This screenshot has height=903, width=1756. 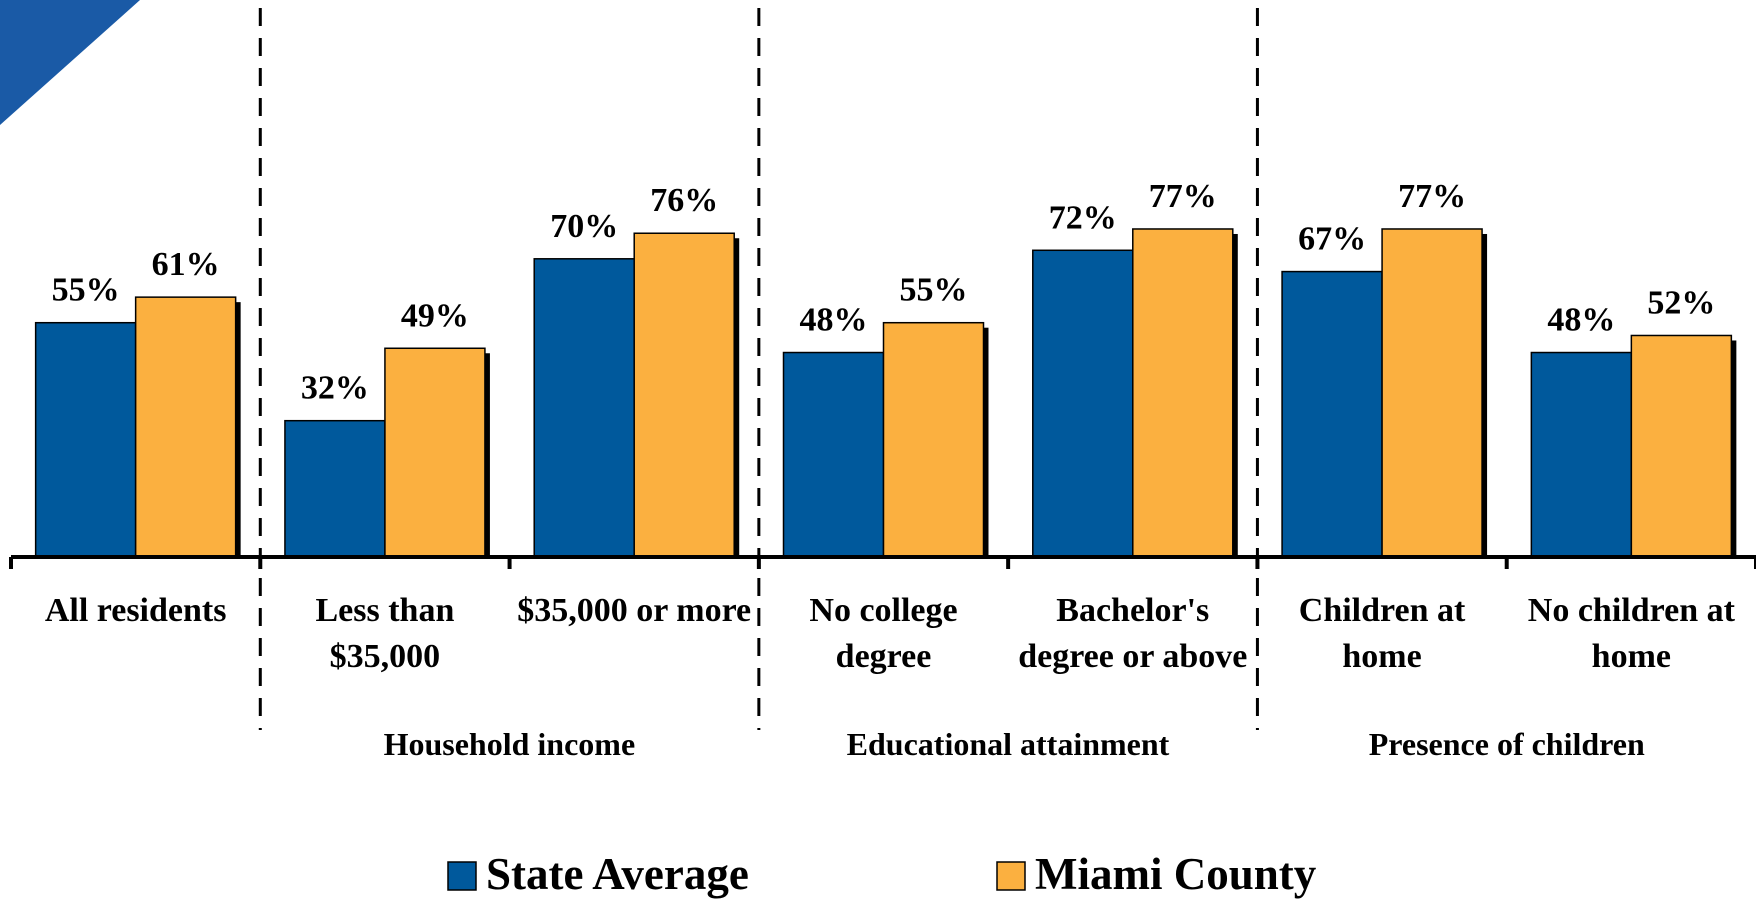 I want to click on value-label: 76%, so click(x=684, y=200).